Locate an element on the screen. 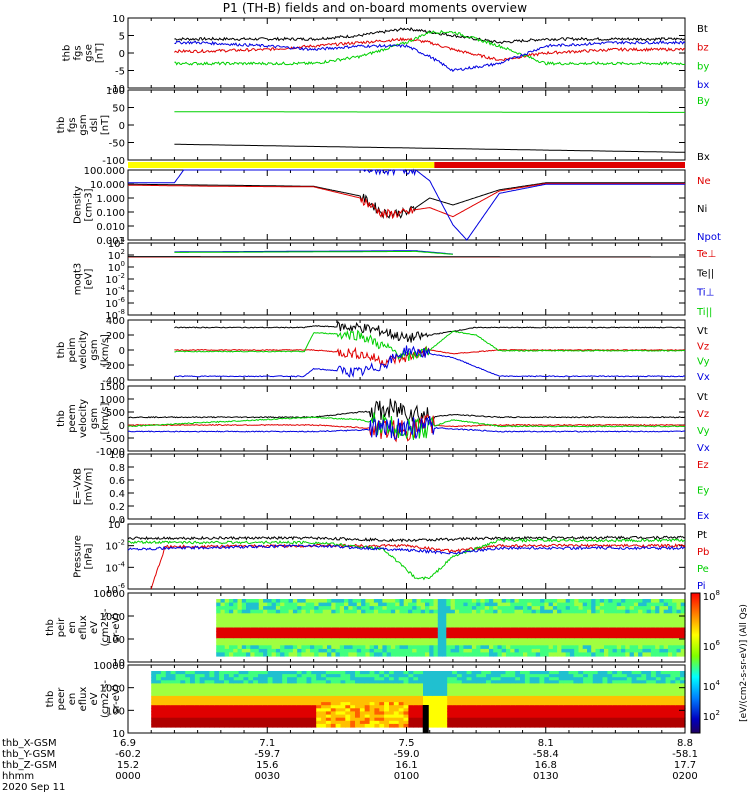  series-by is located at coordinates (430, 47).